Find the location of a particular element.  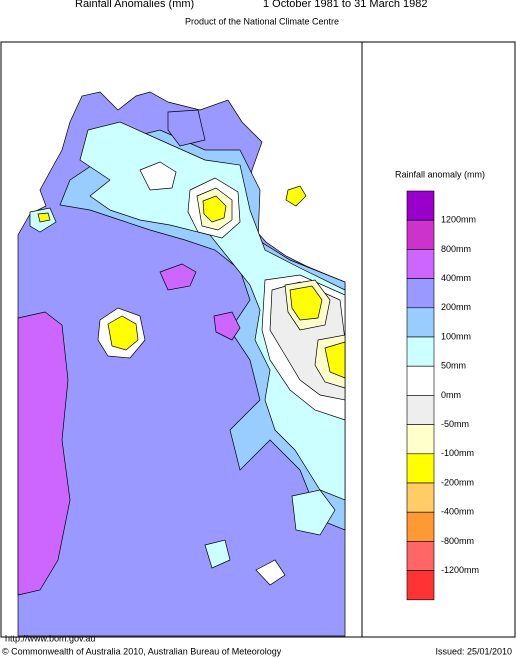

legend-label: 50mm is located at coordinates (453, 366).